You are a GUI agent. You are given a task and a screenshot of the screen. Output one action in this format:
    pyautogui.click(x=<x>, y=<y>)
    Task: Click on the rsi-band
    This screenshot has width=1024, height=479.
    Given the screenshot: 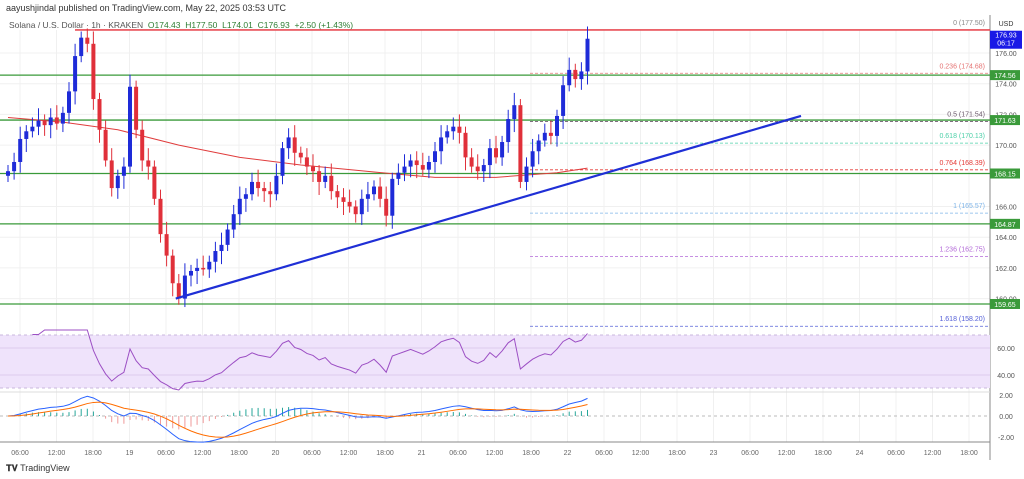 What is the action you would take?
    pyautogui.click(x=495, y=361)
    